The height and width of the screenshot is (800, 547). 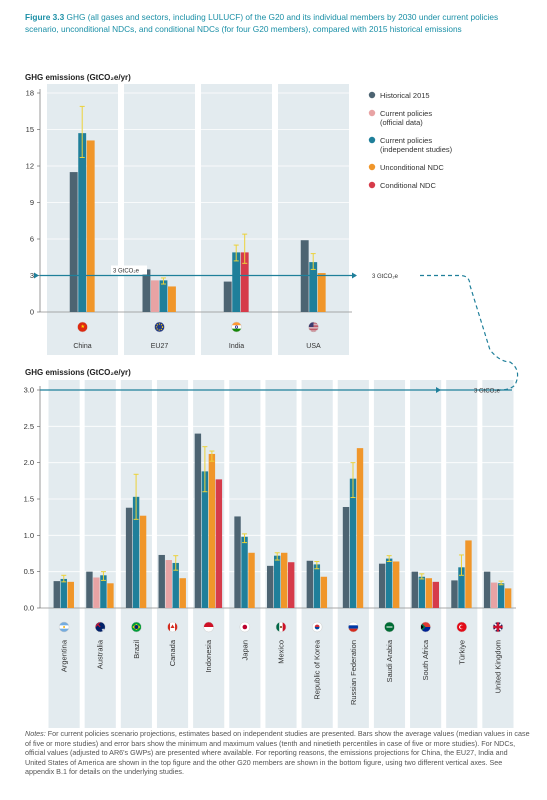 What do you see at coordinates (63, 593) in the screenshot?
I see `bar-argentina-cp_independent` at bounding box center [63, 593].